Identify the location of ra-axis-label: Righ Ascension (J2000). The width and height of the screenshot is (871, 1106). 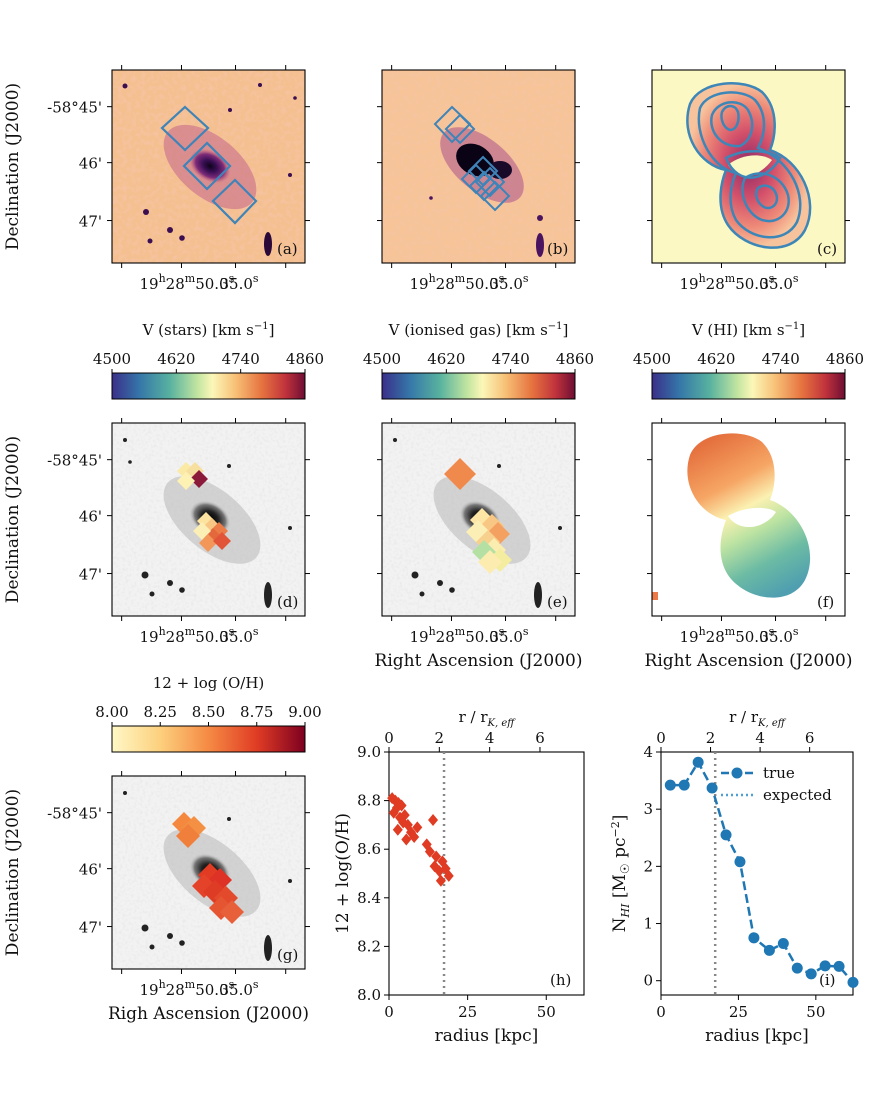
(208, 1014).